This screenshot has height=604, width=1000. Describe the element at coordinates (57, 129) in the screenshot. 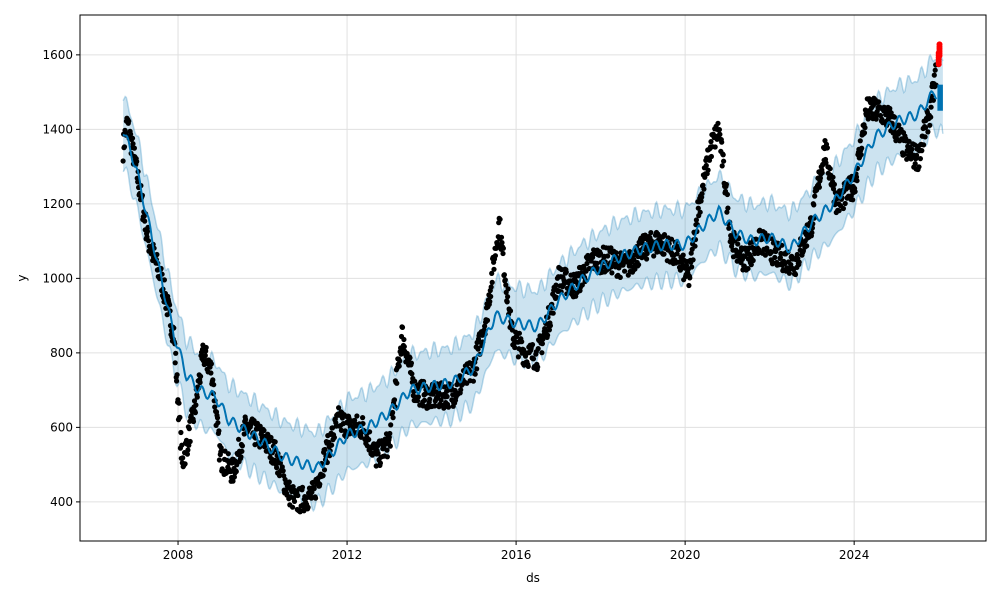

I see `y-tick-label: 1400` at that location.